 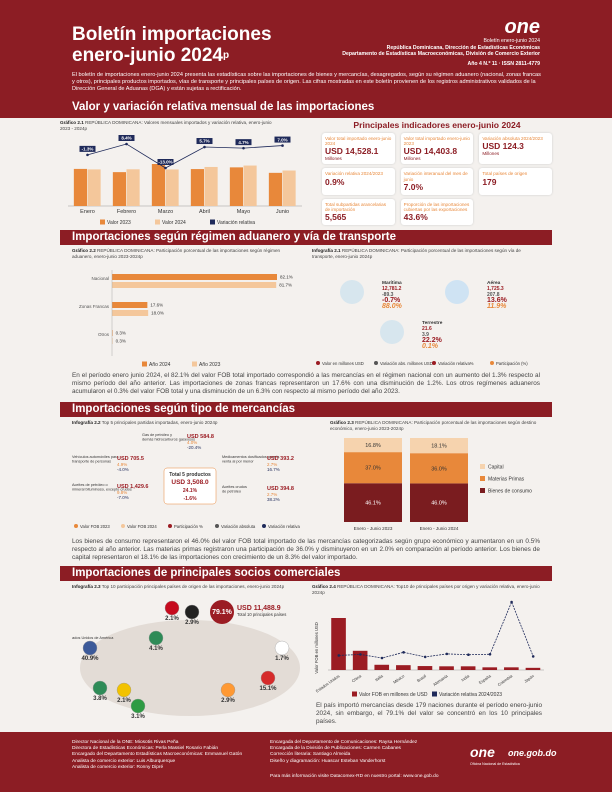 What do you see at coordinates (280, 459) in the screenshot?
I see `product-value: USD 393.2` at bounding box center [280, 459].